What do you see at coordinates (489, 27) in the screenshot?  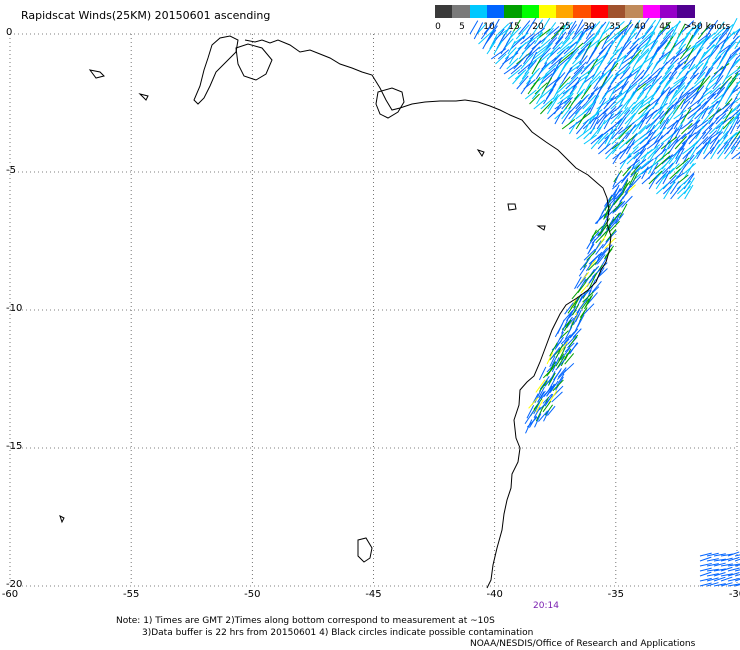 I see `legend-label: 10` at bounding box center [489, 27].